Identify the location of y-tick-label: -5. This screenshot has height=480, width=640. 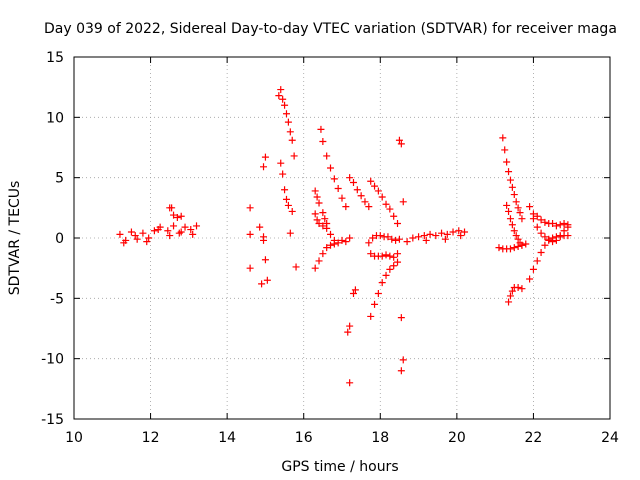
(57, 299).